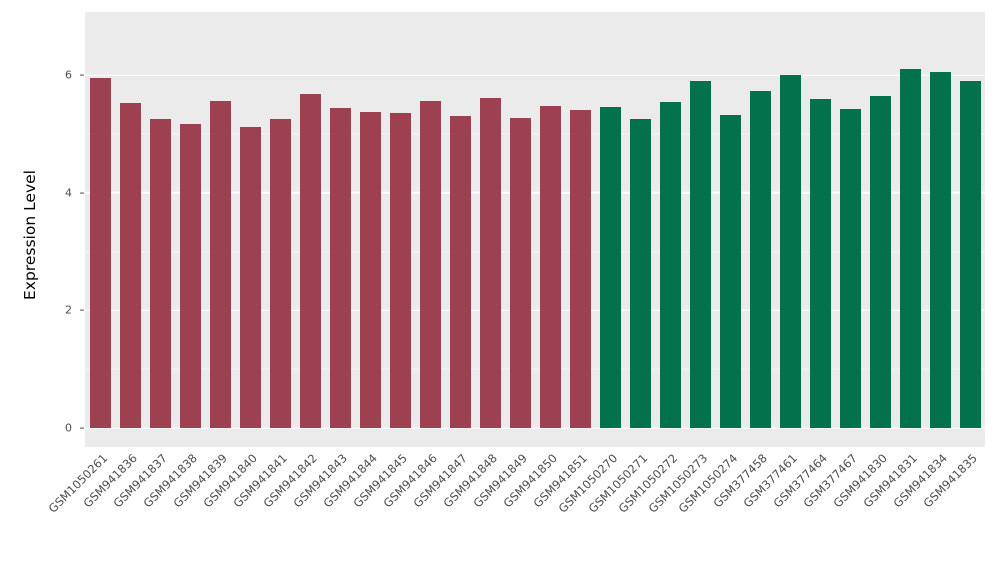  Describe the element at coordinates (700, 254) in the screenshot. I see `bar-GSM1050273` at that location.